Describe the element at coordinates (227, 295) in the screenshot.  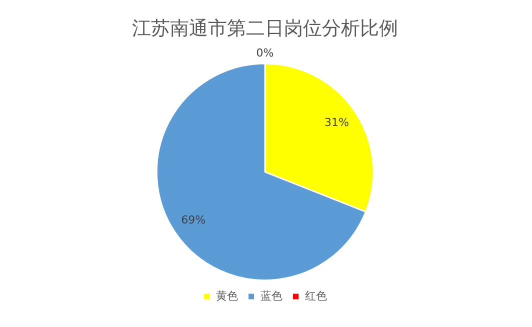
I see `legend-label: 黄色` at that location.